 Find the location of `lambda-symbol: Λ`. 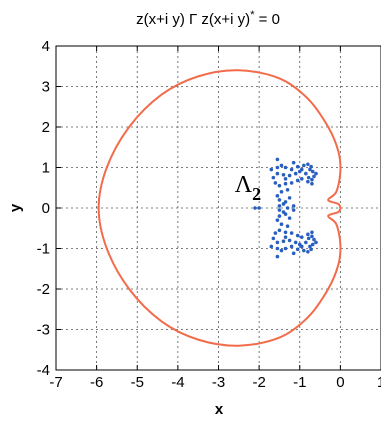

lambda-symbol: Λ is located at coordinates (244, 185).